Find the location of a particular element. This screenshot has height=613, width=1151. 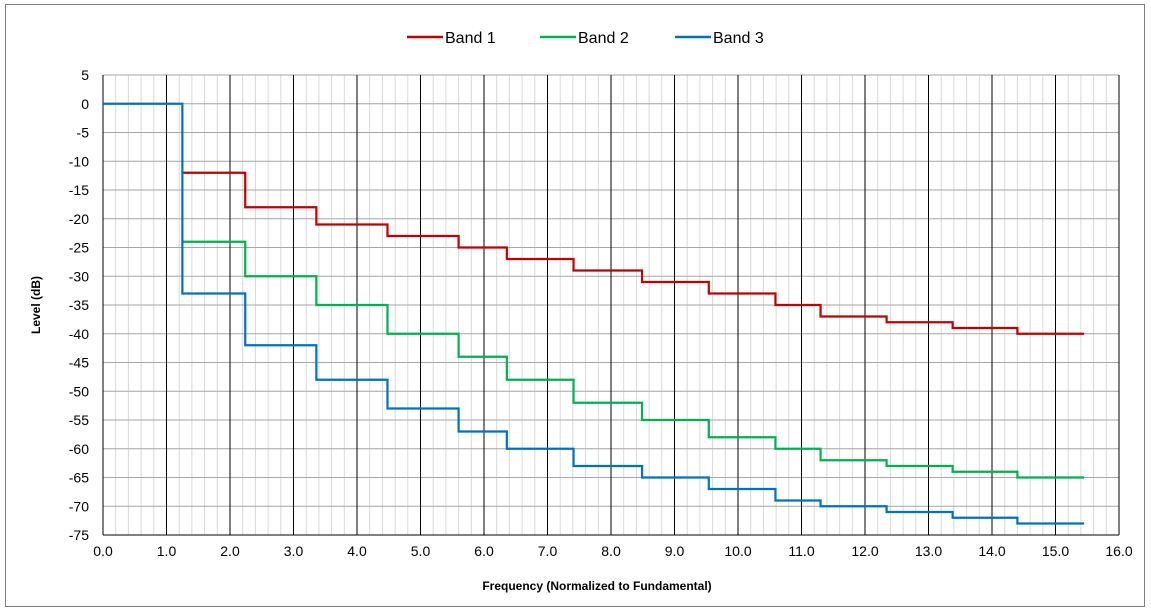

y-axis-title: Level (dB) is located at coordinates (36, 305).